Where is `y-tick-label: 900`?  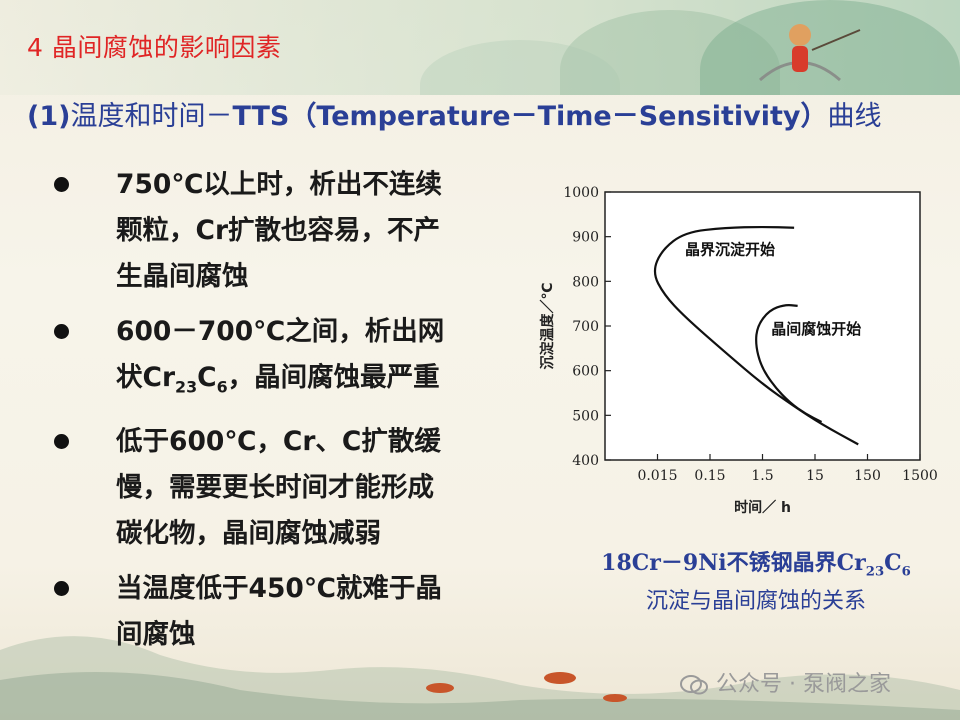
y-tick-label: 900 is located at coordinates (585, 238).